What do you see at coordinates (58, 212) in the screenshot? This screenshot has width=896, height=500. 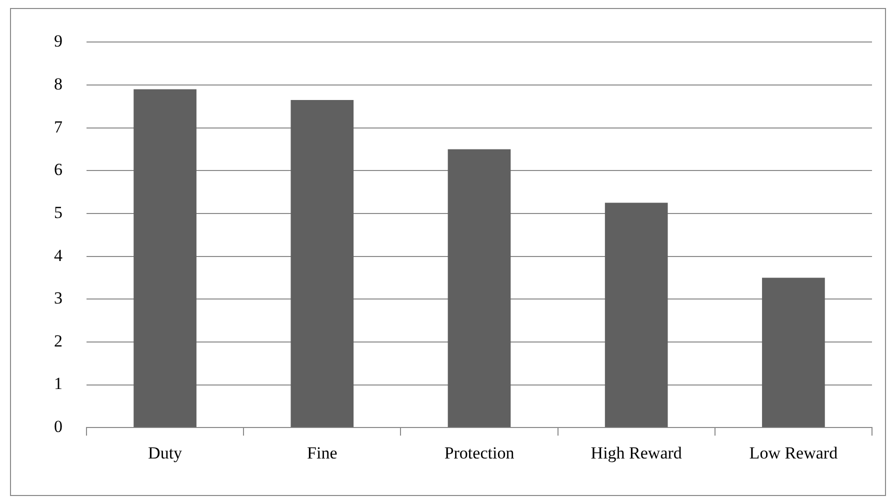 I see `y-tick-label: 5` at bounding box center [58, 212].